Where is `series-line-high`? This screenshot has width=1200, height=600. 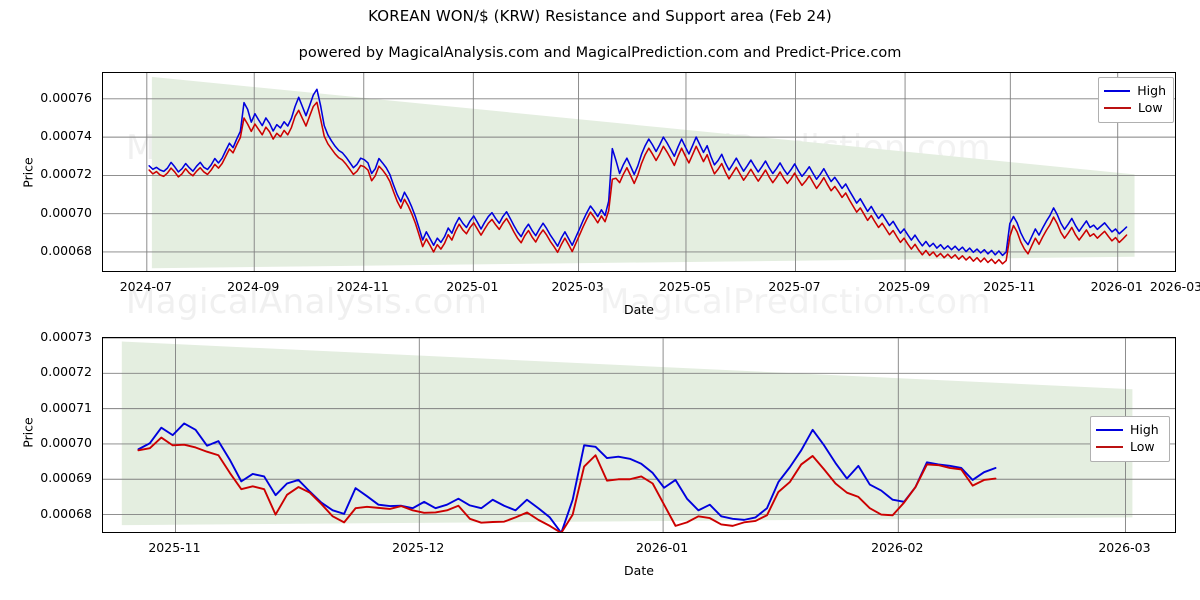
series-line-high is located at coordinates (567, 477).